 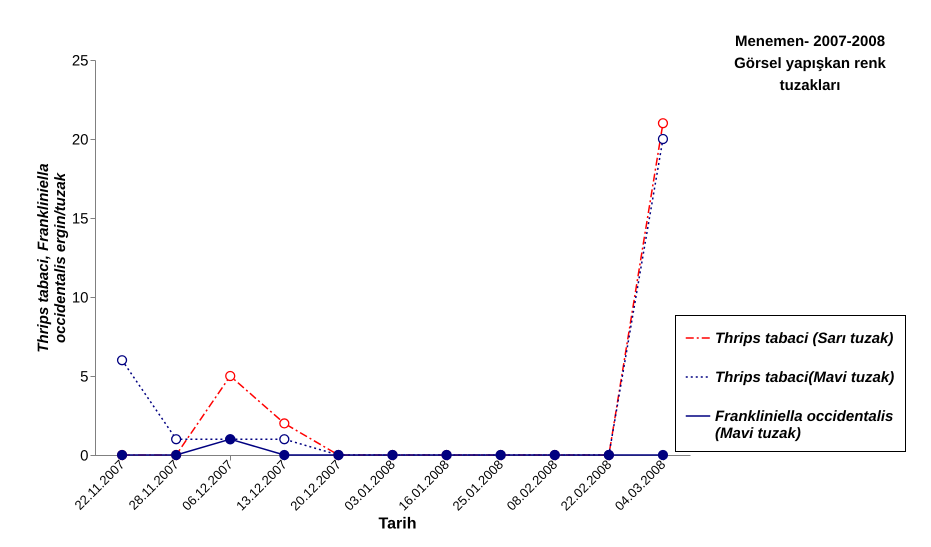 I want to click on text: Menemen- 2007-2008 Görsel yapışkan renk tuzakları, so click(x=810, y=63).